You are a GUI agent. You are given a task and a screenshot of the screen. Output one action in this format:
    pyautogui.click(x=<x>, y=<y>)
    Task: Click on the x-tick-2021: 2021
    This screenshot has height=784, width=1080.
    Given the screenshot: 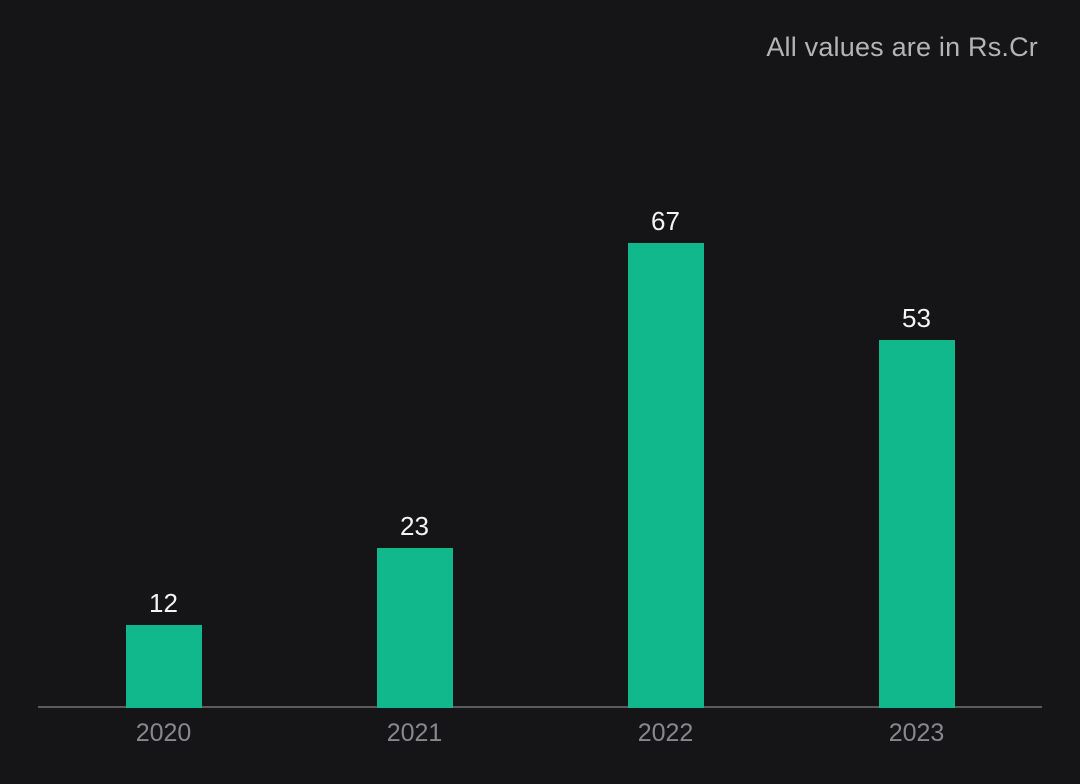 What is the action you would take?
    pyautogui.click(x=414, y=733)
    